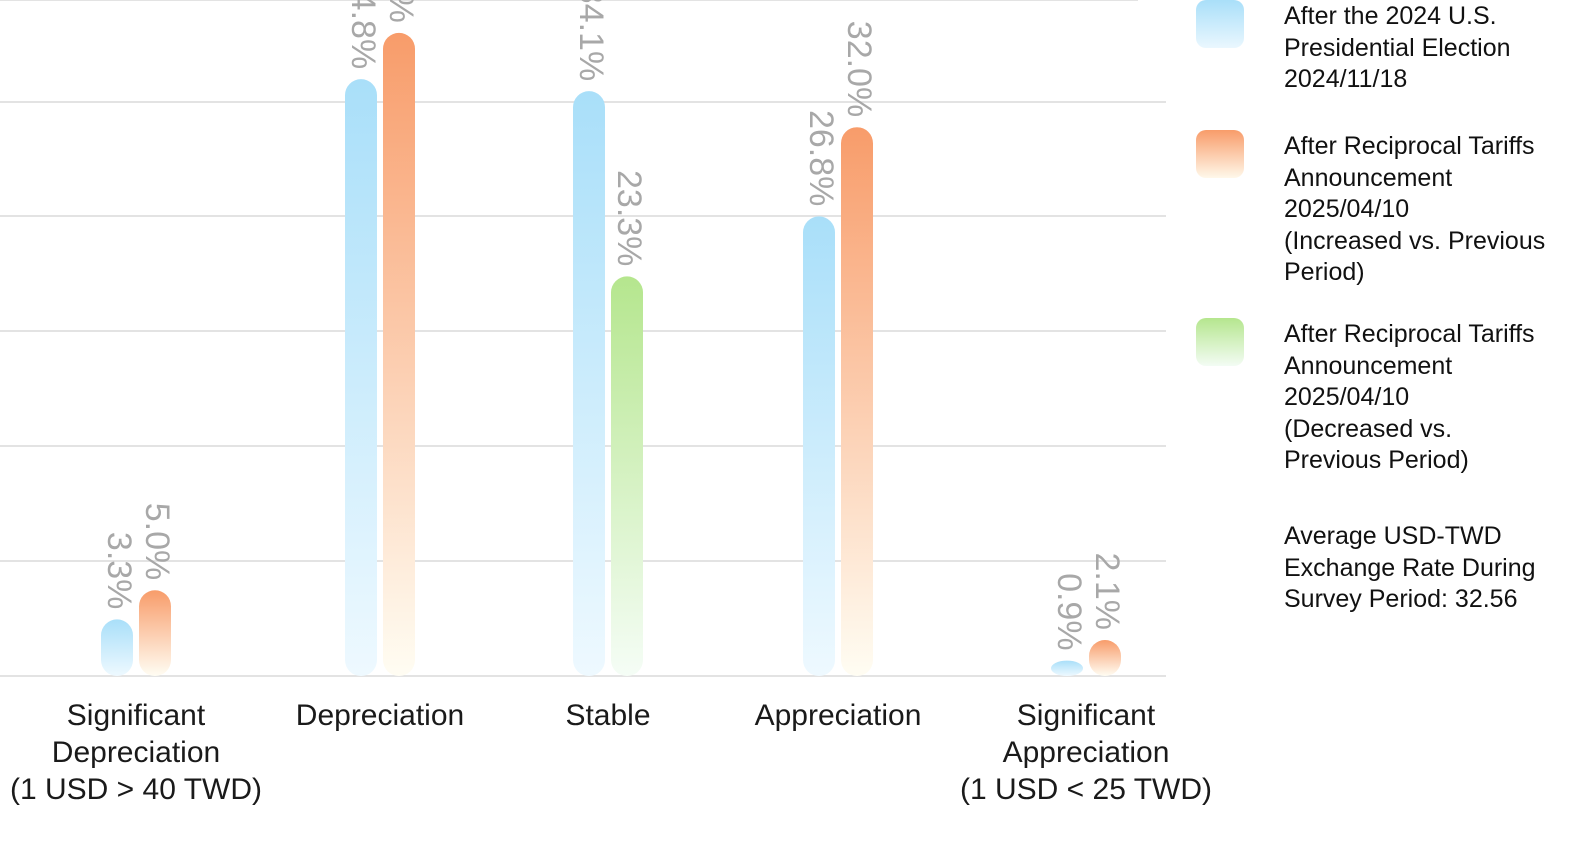 The width and height of the screenshot is (1586, 854). Describe the element at coordinates (607, 715) in the screenshot. I see `category-label: Stable` at that location.